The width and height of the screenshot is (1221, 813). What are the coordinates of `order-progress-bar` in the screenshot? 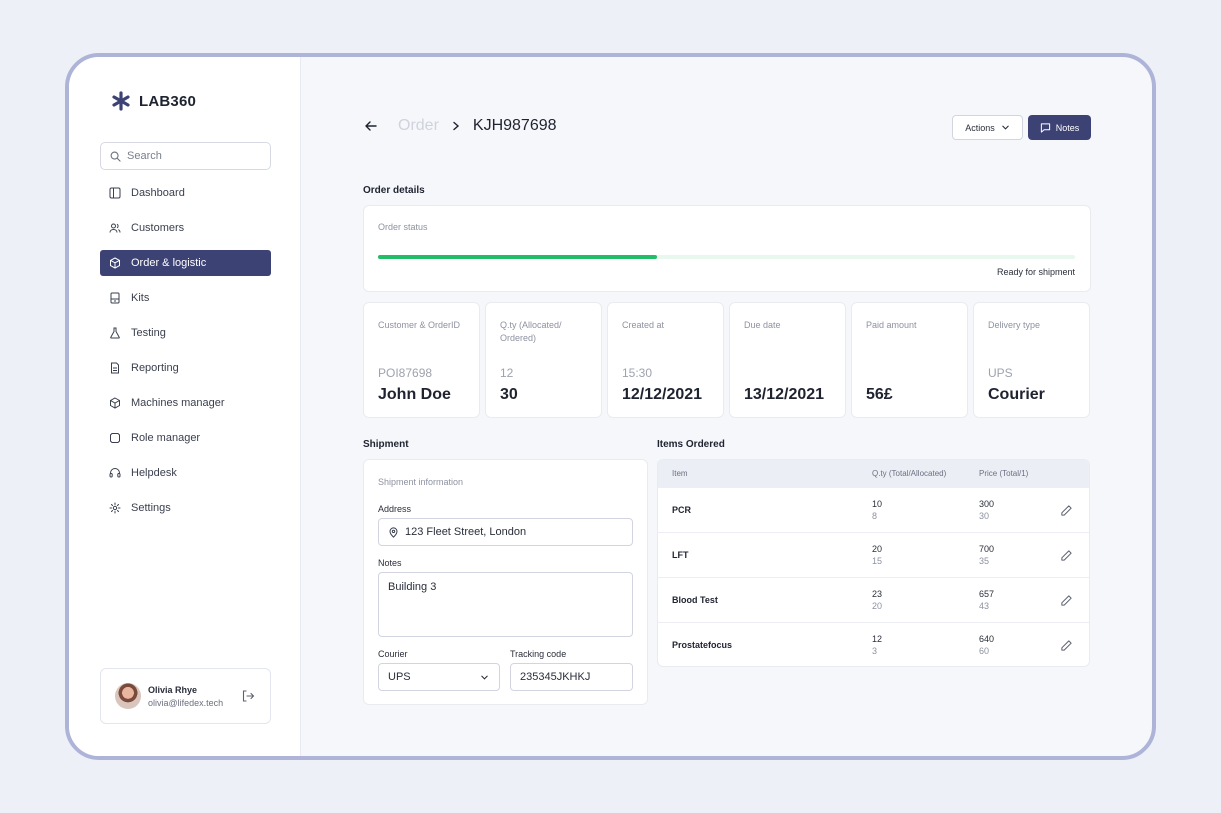 It's located at (726, 257).